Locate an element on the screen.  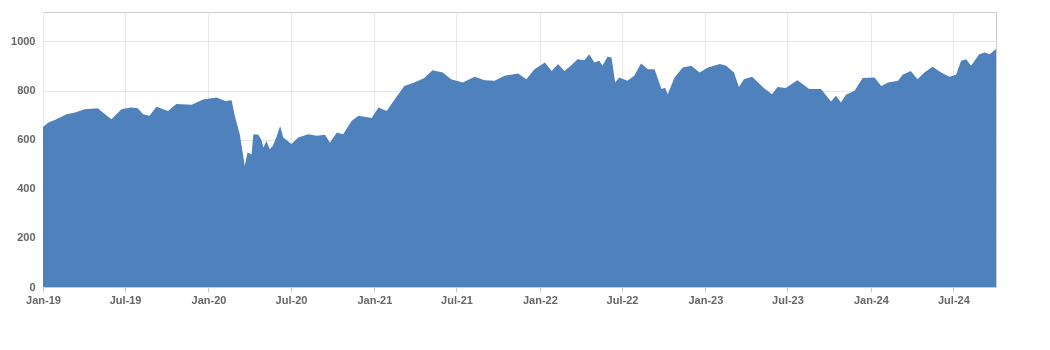
x-tick-label: Jul-21 is located at coordinates (457, 299).